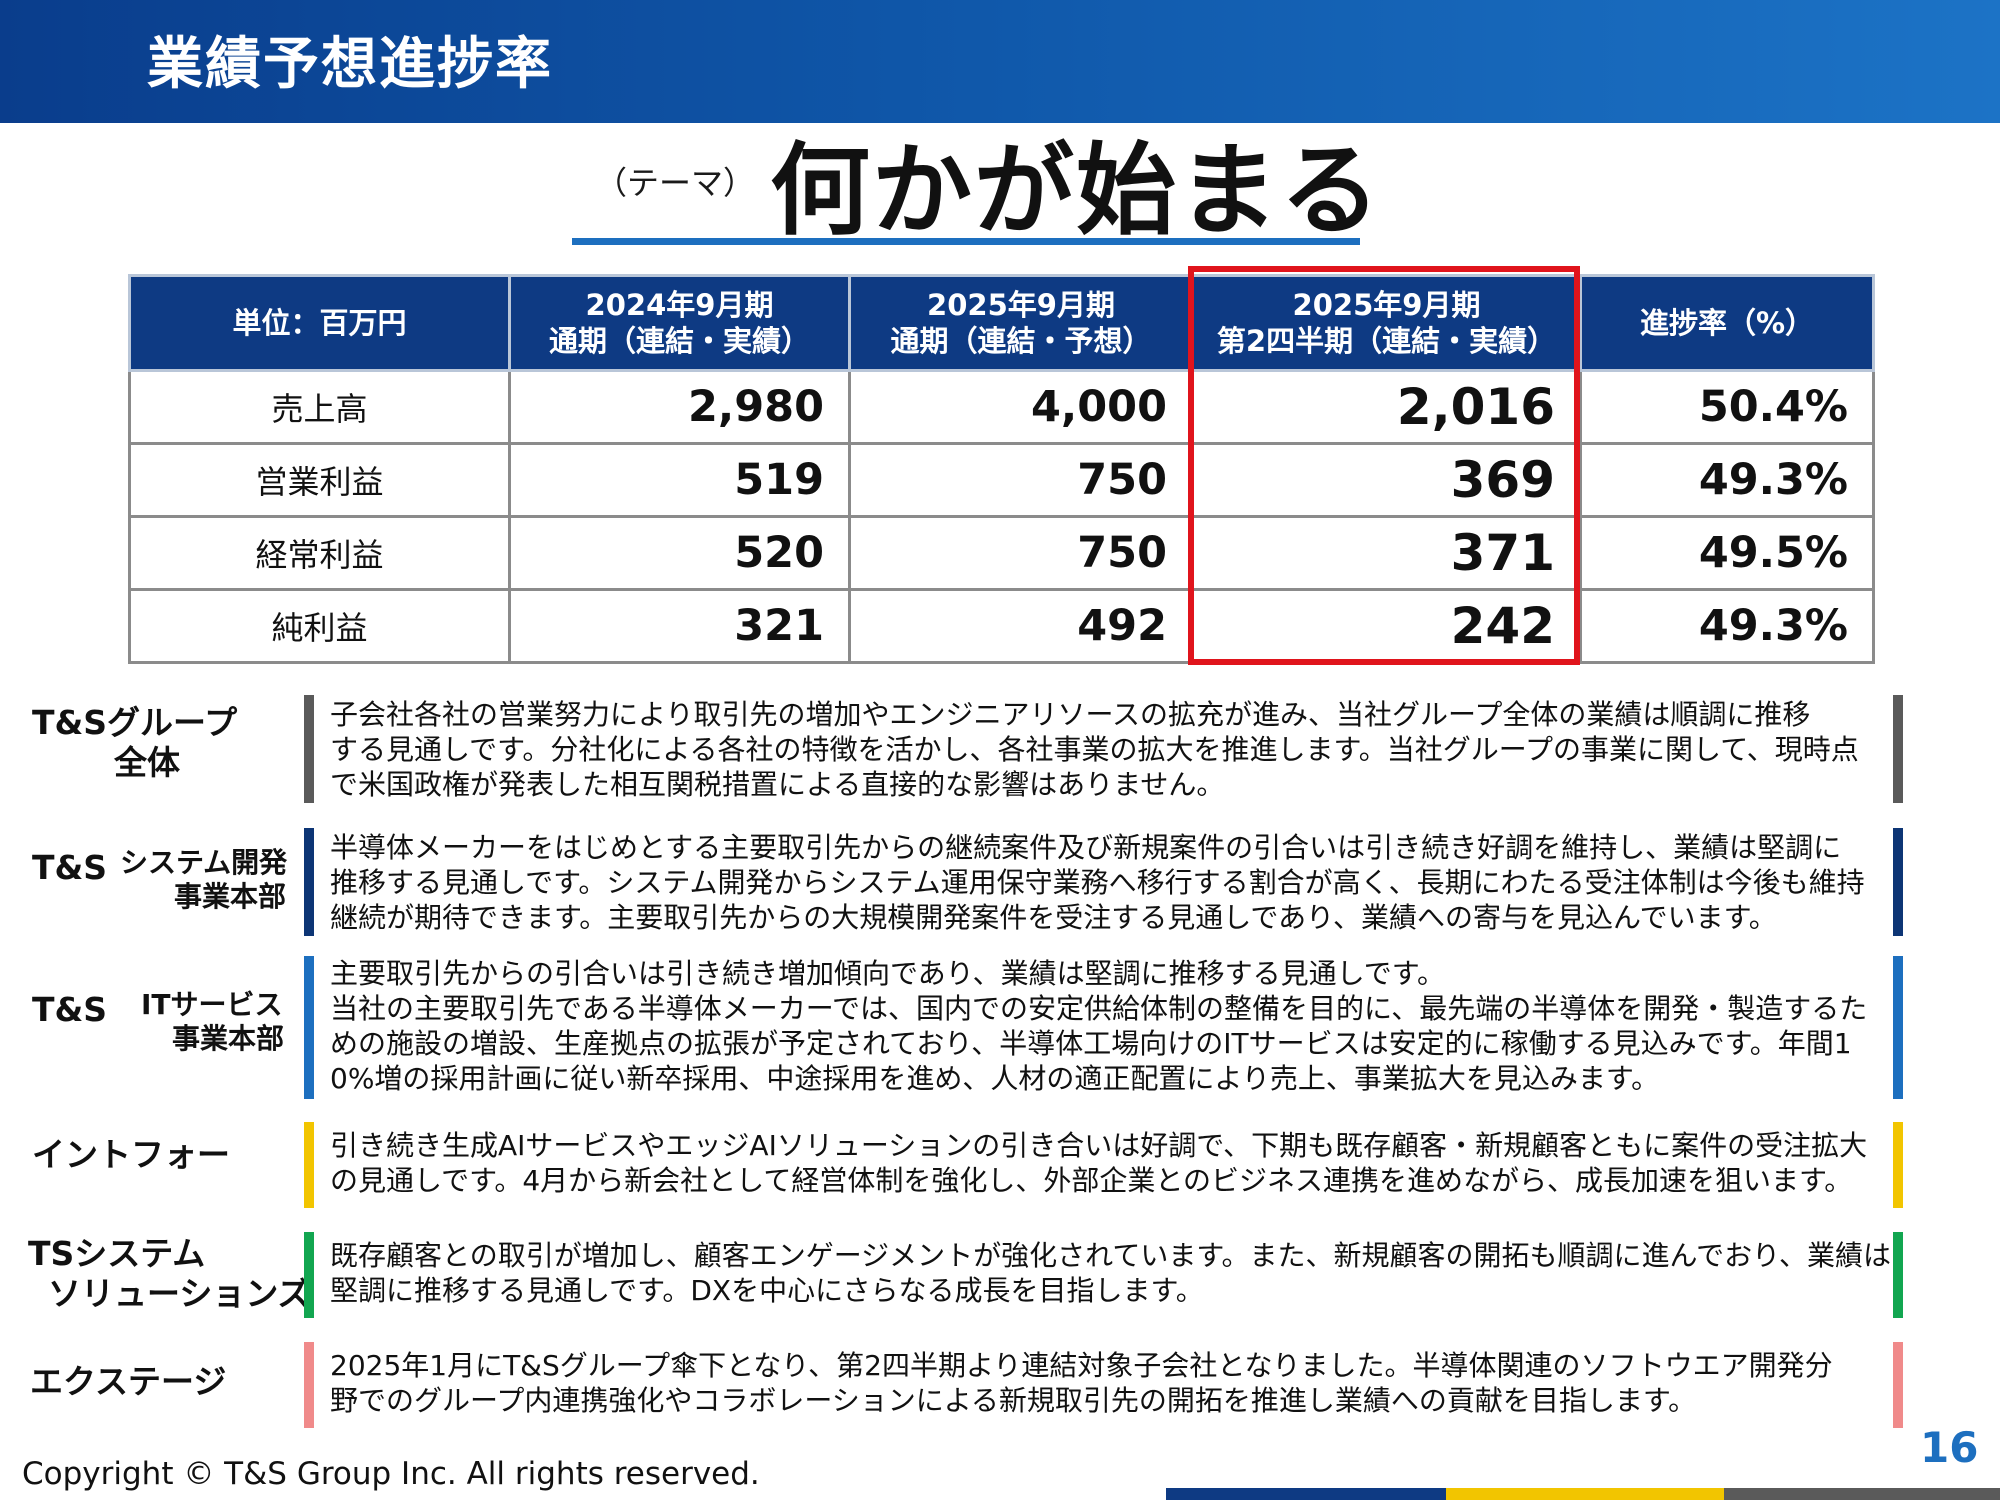 This screenshot has width=2000, height=1500. What do you see at coordinates (1386, 480) in the screenshot?
I see `cell-q2-2025: 369` at bounding box center [1386, 480].